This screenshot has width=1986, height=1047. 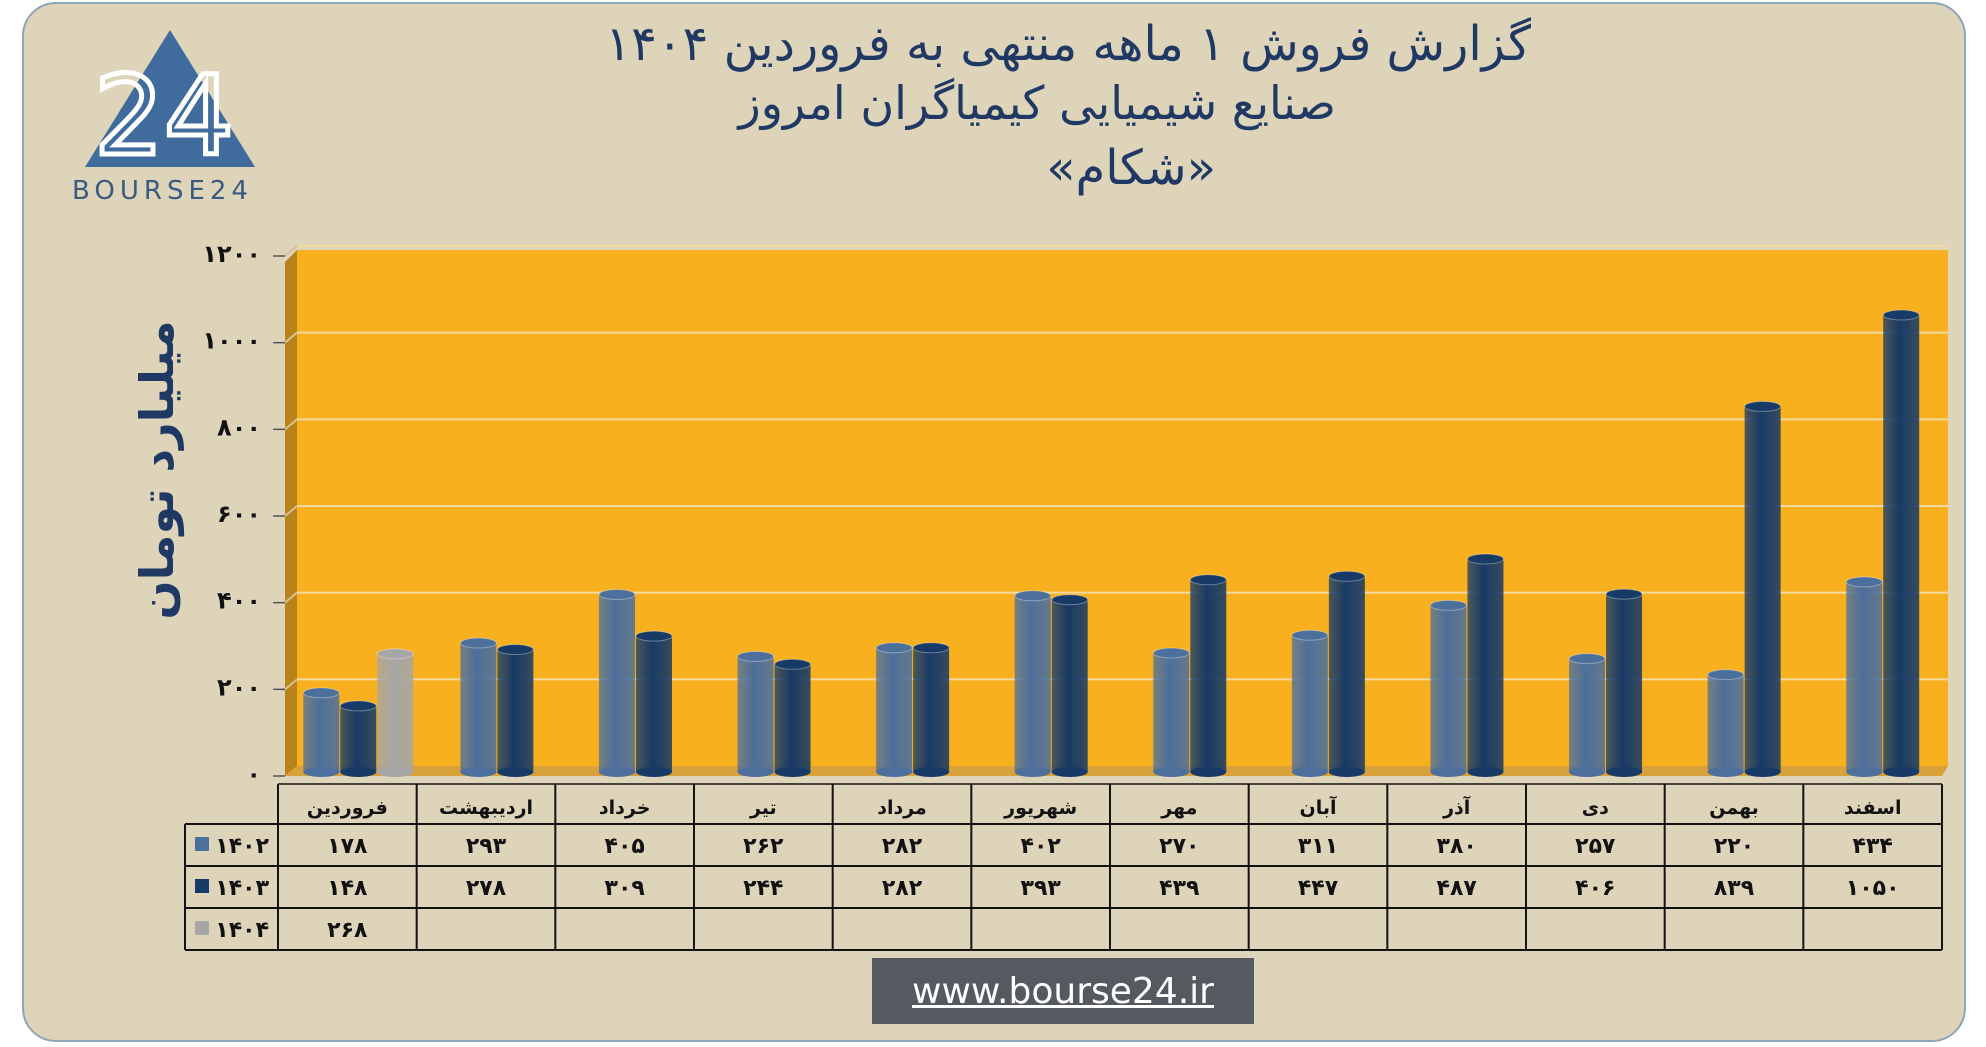 What do you see at coordinates (162, 191) in the screenshot?
I see `logo-text: BOURSE24` at bounding box center [162, 191].